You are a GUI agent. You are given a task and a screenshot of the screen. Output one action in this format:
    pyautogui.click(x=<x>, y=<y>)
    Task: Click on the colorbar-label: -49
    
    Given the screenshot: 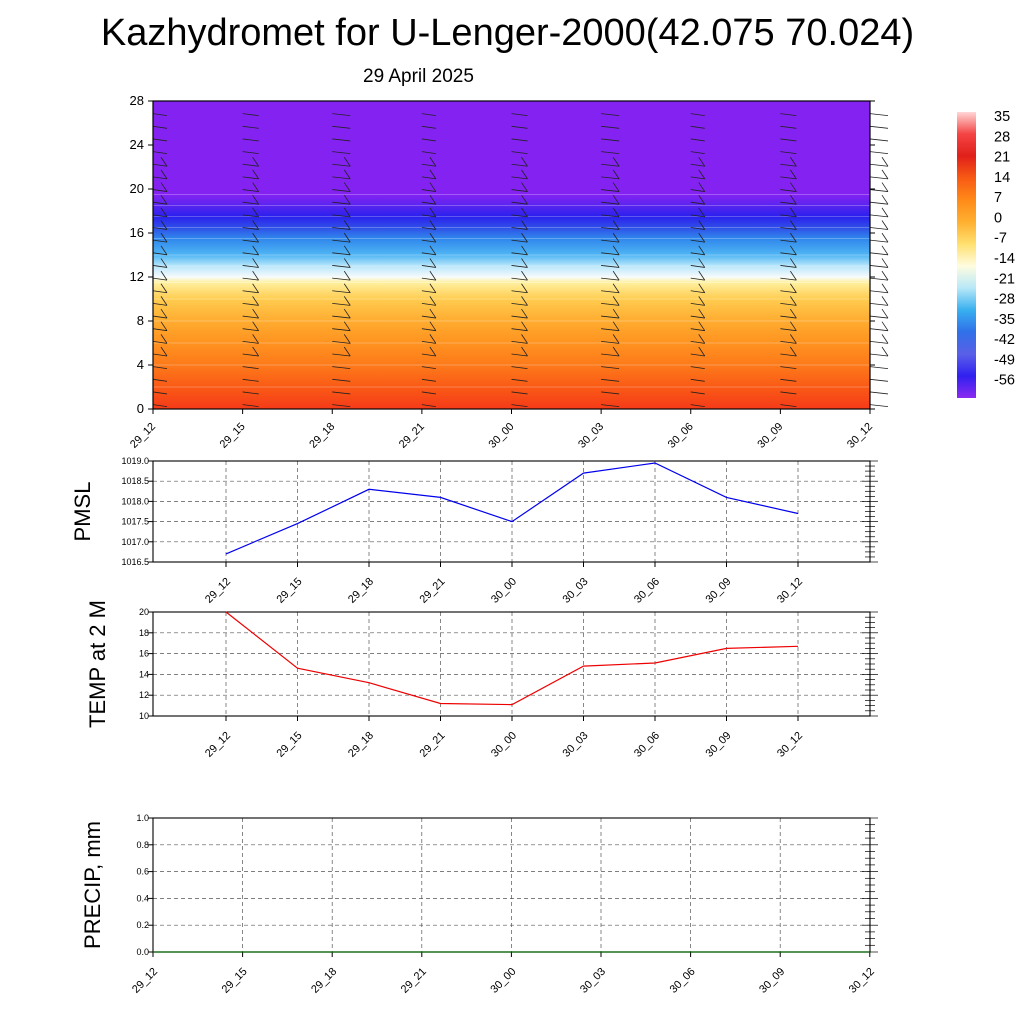 What is the action you would take?
    pyautogui.click(x=1004, y=360)
    